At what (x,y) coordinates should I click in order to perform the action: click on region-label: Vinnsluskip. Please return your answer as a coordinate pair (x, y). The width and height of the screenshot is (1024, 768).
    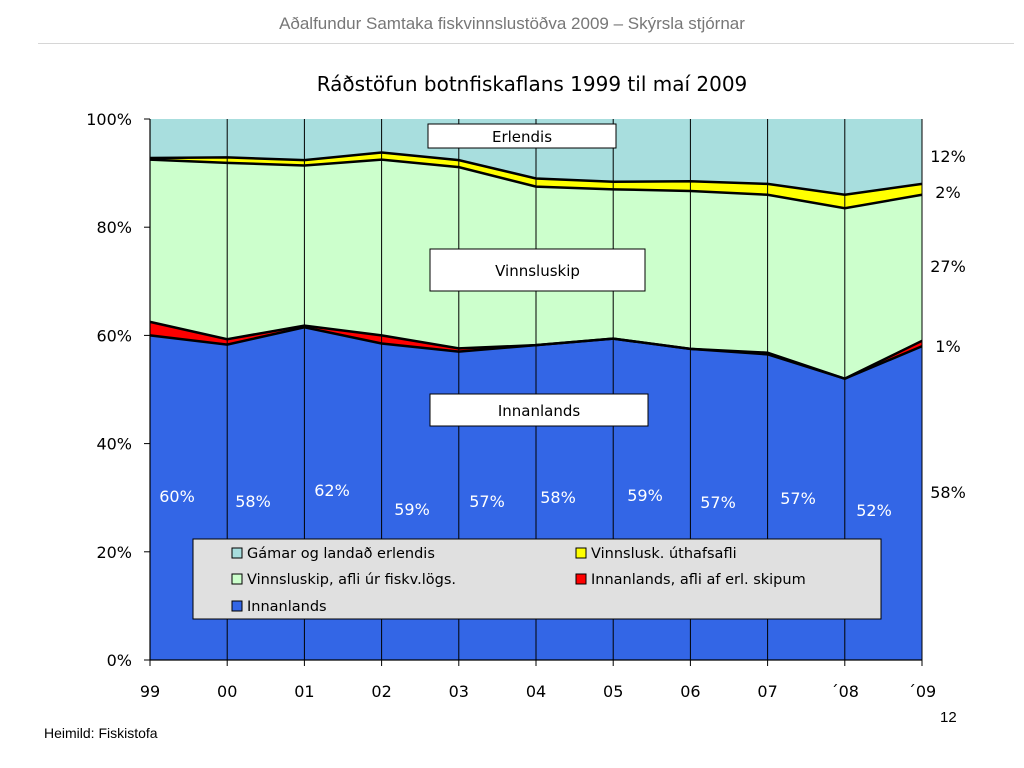
    Looking at the image, I should click on (537, 271).